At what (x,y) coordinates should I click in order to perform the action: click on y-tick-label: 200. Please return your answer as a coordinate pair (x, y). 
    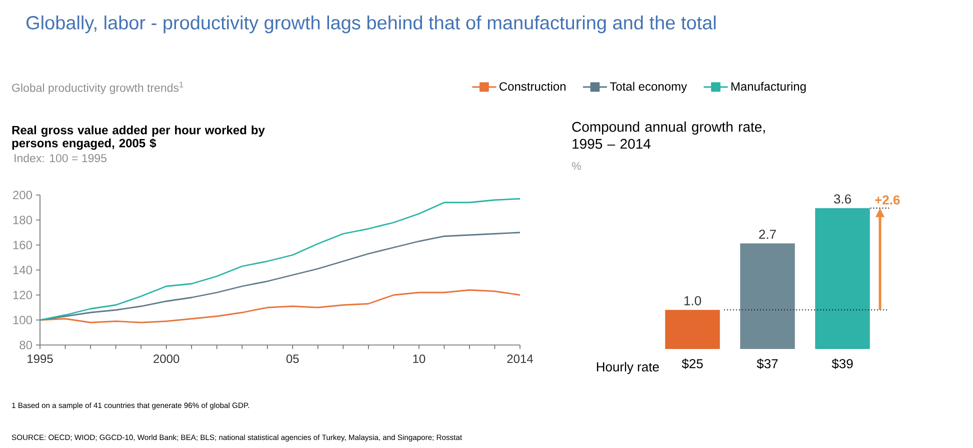
    Looking at the image, I should click on (22, 195).